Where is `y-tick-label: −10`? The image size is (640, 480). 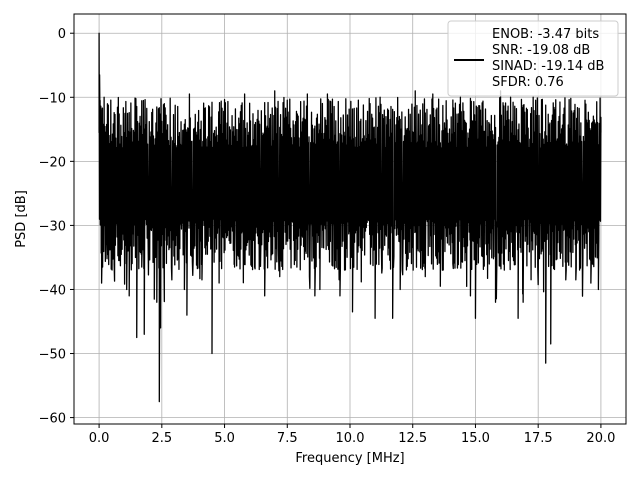 y-tick-label: −10 is located at coordinates (52, 98).